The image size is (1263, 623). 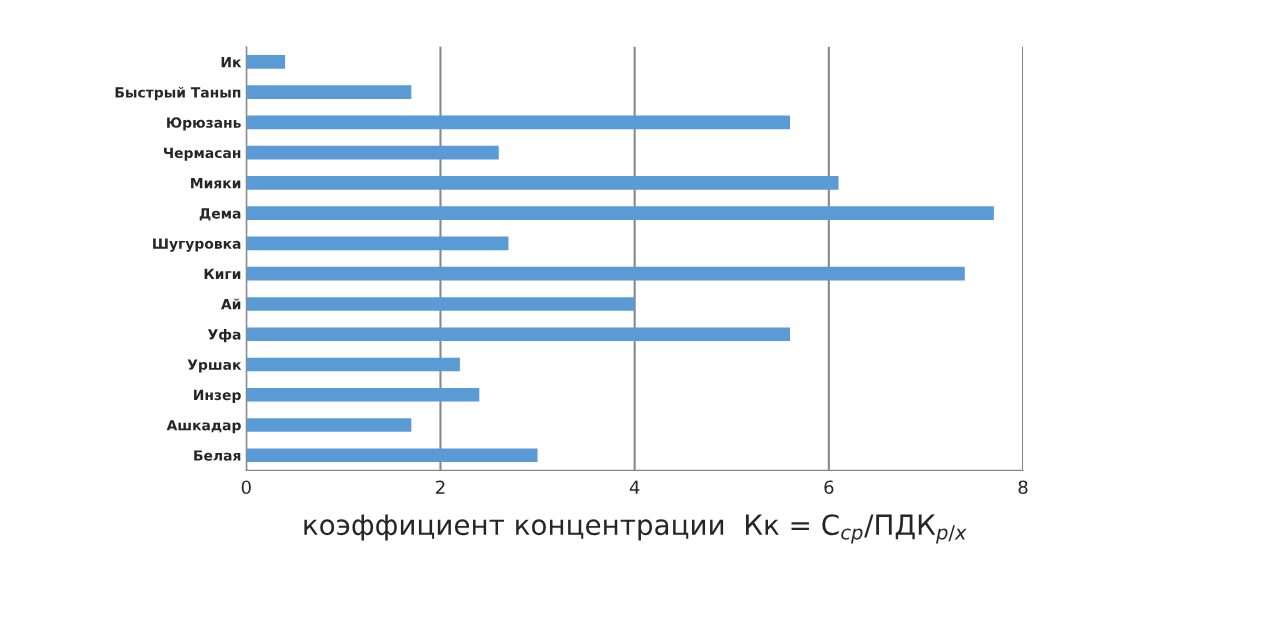 What do you see at coordinates (178, 93) in the screenshot?
I see `y-tick-label: Быстрый Танып` at bounding box center [178, 93].